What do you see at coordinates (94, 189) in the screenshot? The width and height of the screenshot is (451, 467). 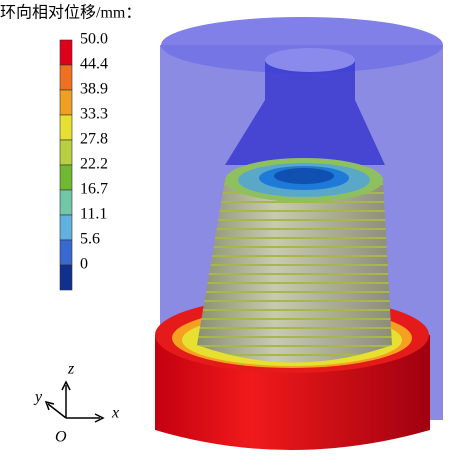 I see `legend-label: 16.7` at bounding box center [94, 189].